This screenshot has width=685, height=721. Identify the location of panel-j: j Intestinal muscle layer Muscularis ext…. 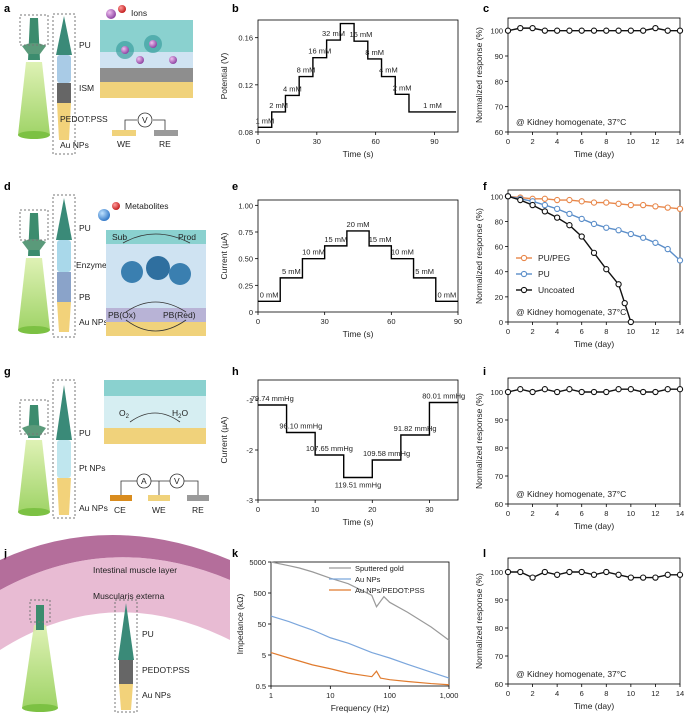
(115, 624).